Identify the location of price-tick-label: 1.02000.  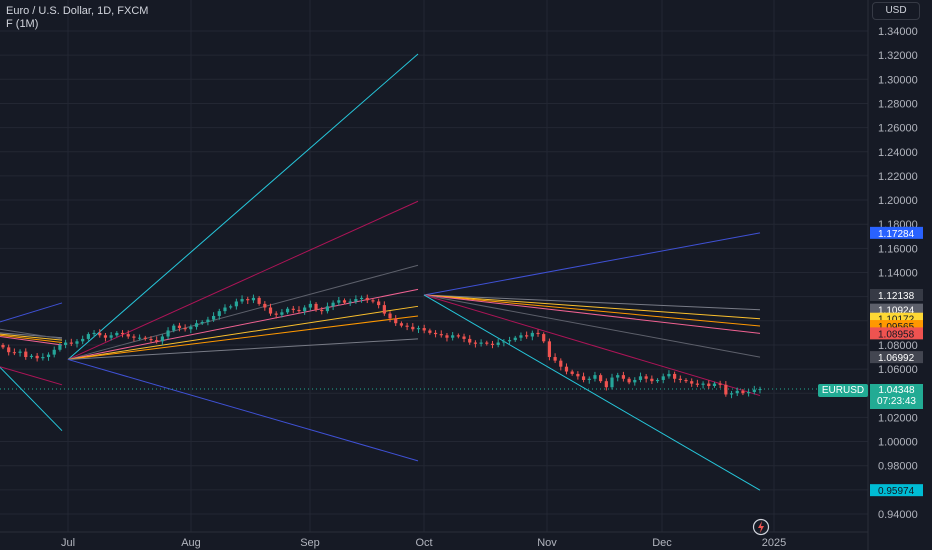
(898, 418).